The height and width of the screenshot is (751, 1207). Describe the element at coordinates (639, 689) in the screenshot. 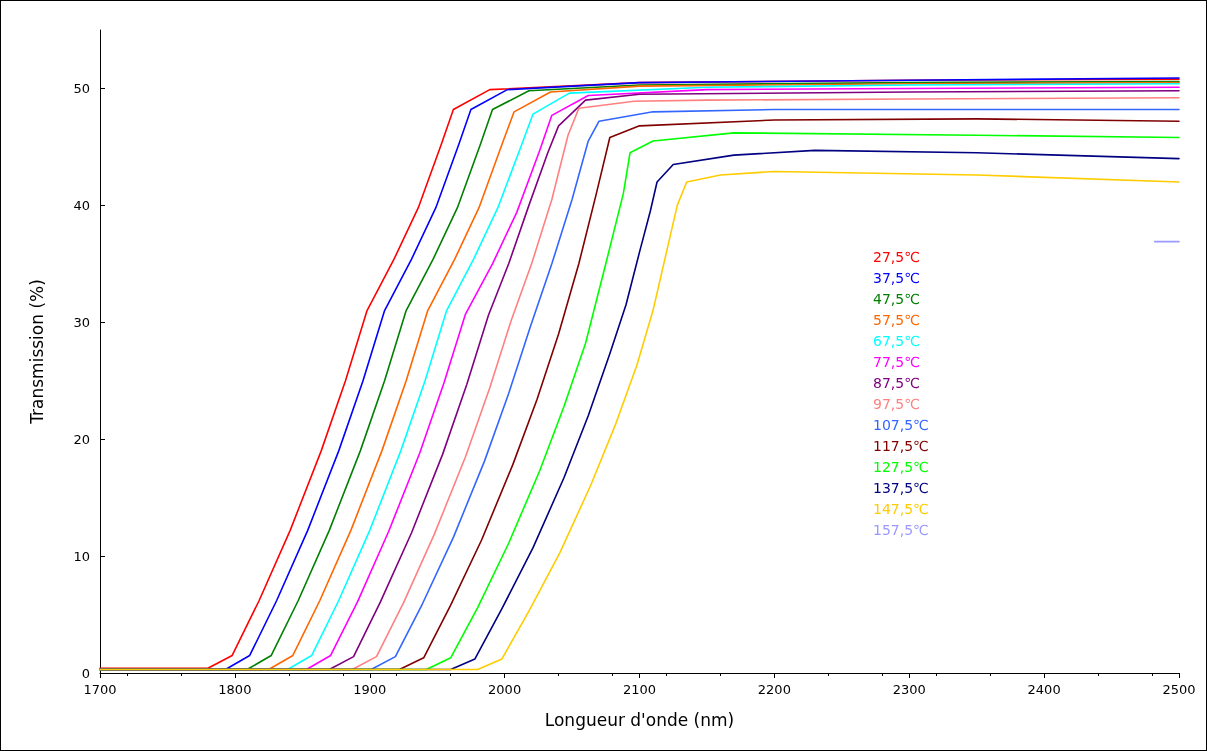

I see `x-tick-label: 2100` at that location.